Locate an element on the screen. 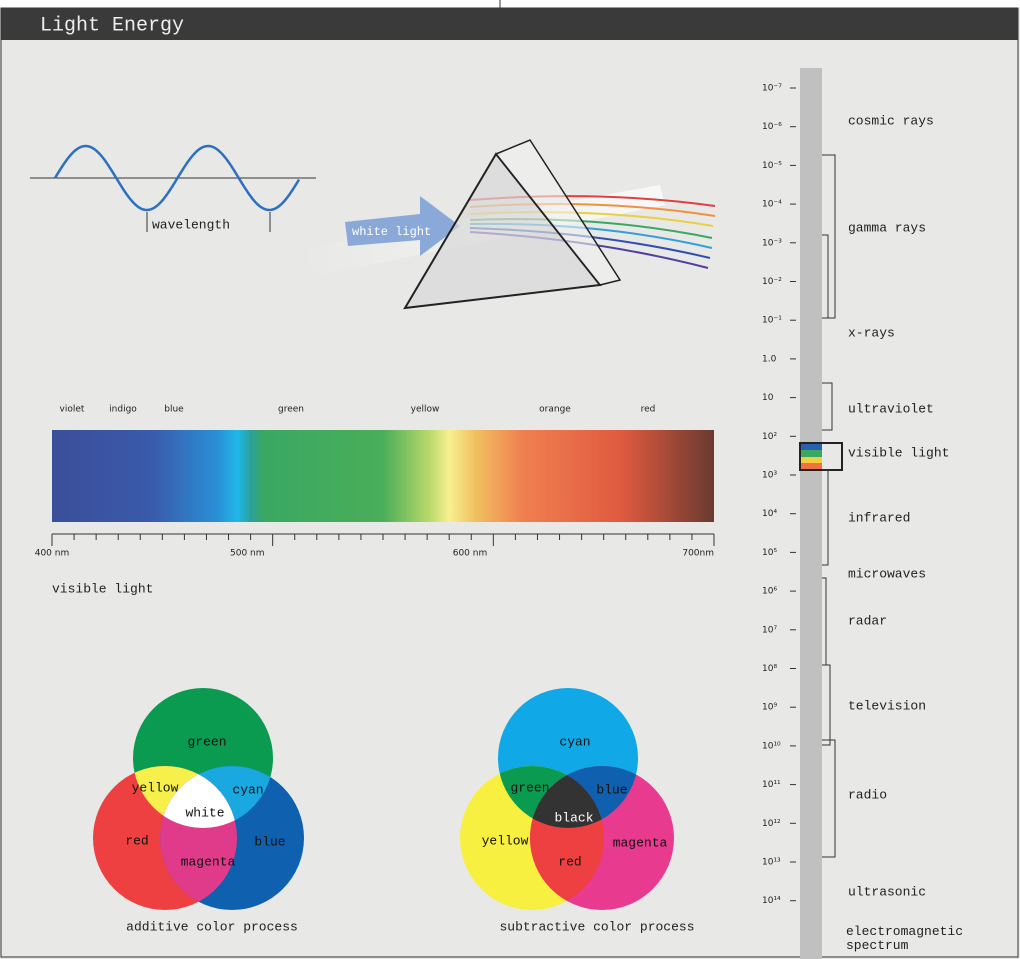 This screenshot has height=959, width=1020. em-scale-label: 10⁻⁷ is located at coordinates (772, 89).